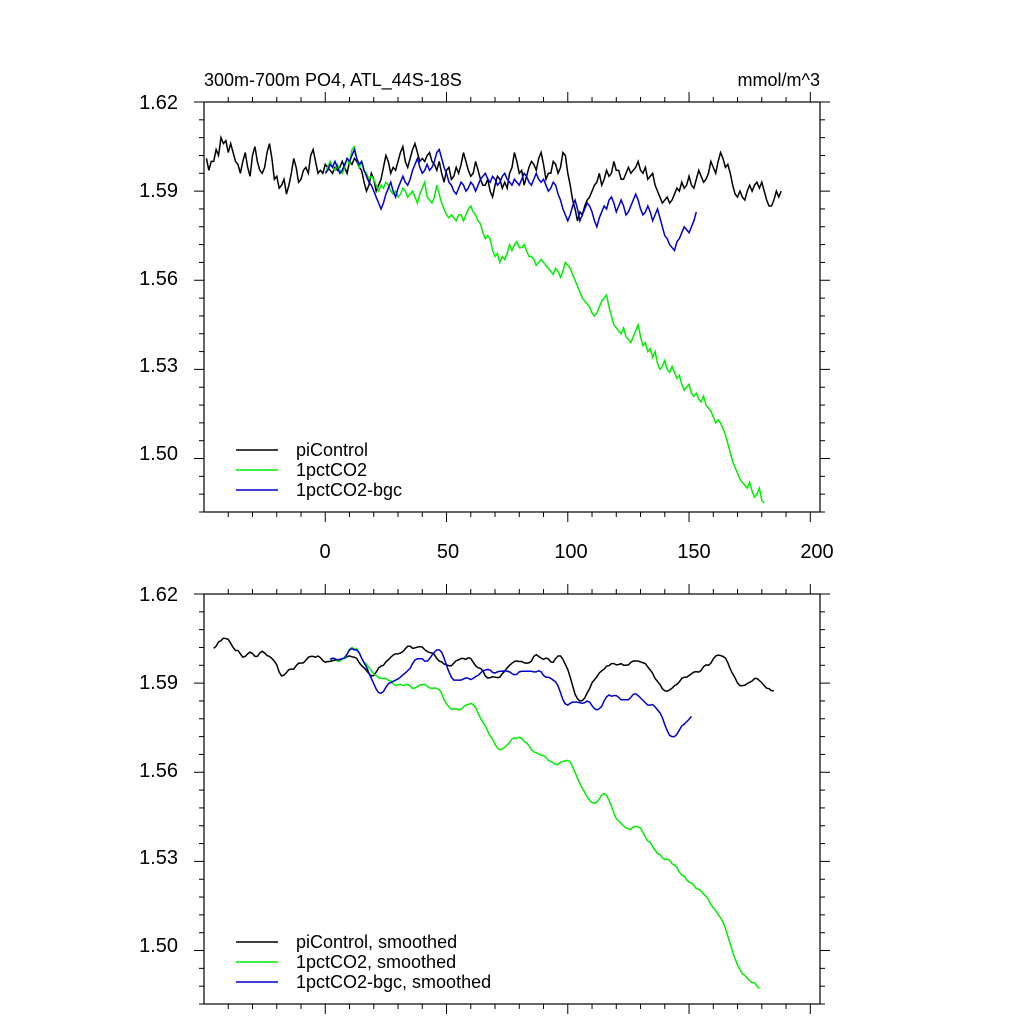  What do you see at coordinates (333, 80) in the screenshot?
I see `top-chart-title: 300m-700m PO4, ATL_44S-18S` at bounding box center [333, 80].